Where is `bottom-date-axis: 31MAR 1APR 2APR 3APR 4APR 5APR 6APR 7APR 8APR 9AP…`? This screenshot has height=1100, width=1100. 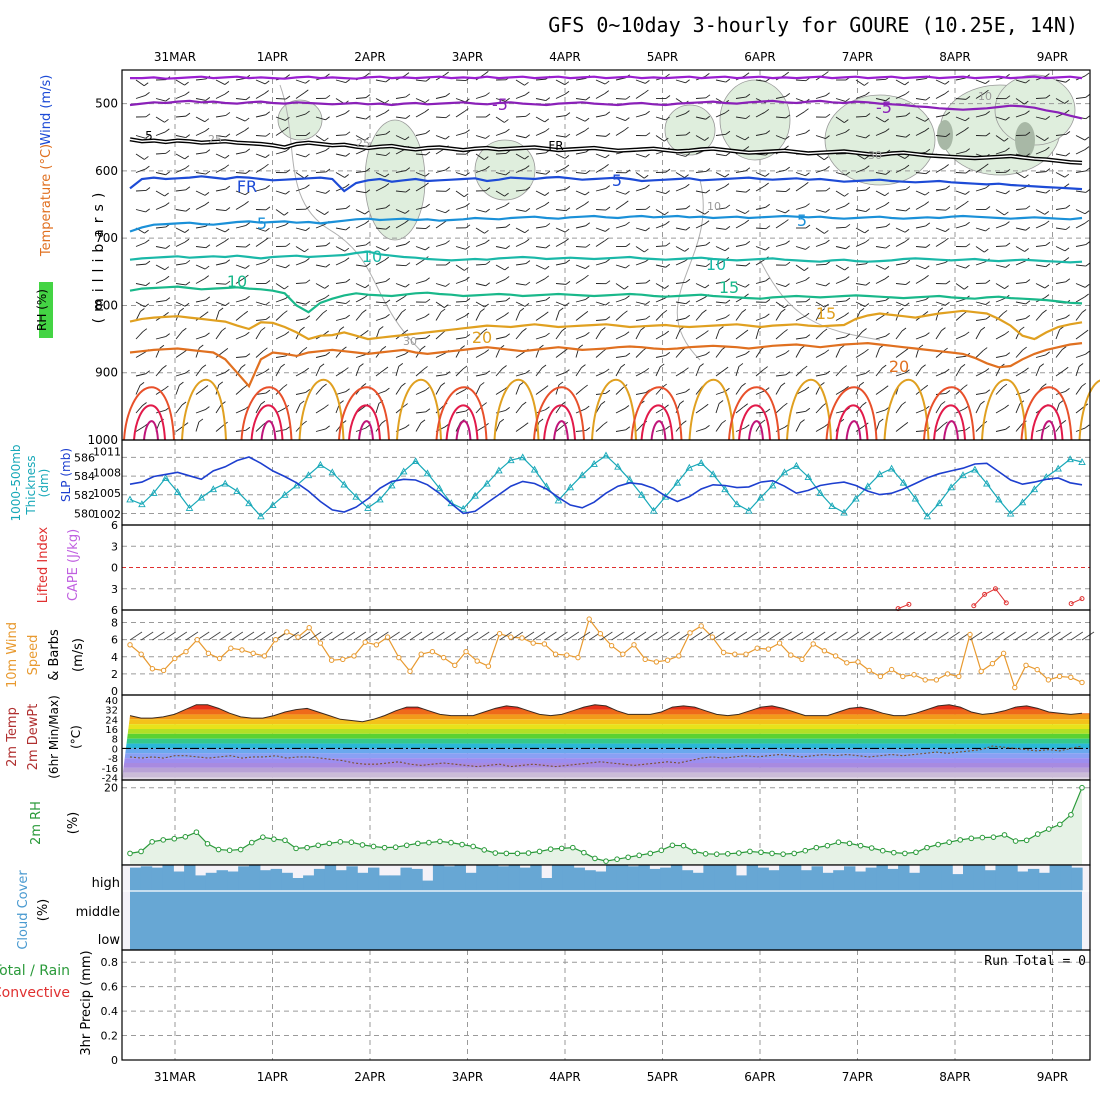 bottom-date-axis: 31MAR 1APR 2APR 3APR 4APR 5APR 6APR 7APR 8APR 9AP… is located at coordinates (611, 1077).